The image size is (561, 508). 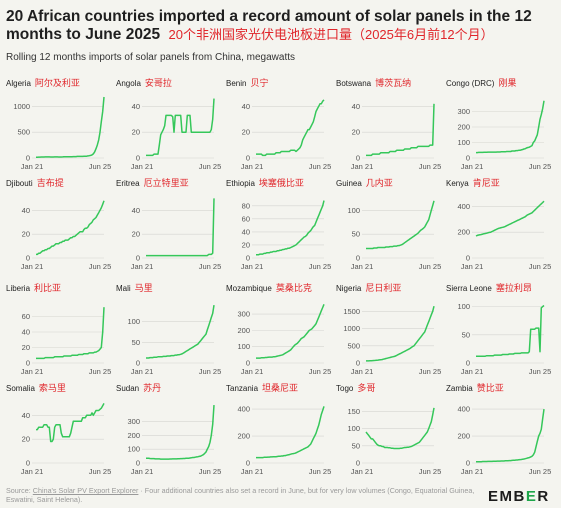 I want to click on y-tick-label: 500, so click(x=353, y=345).